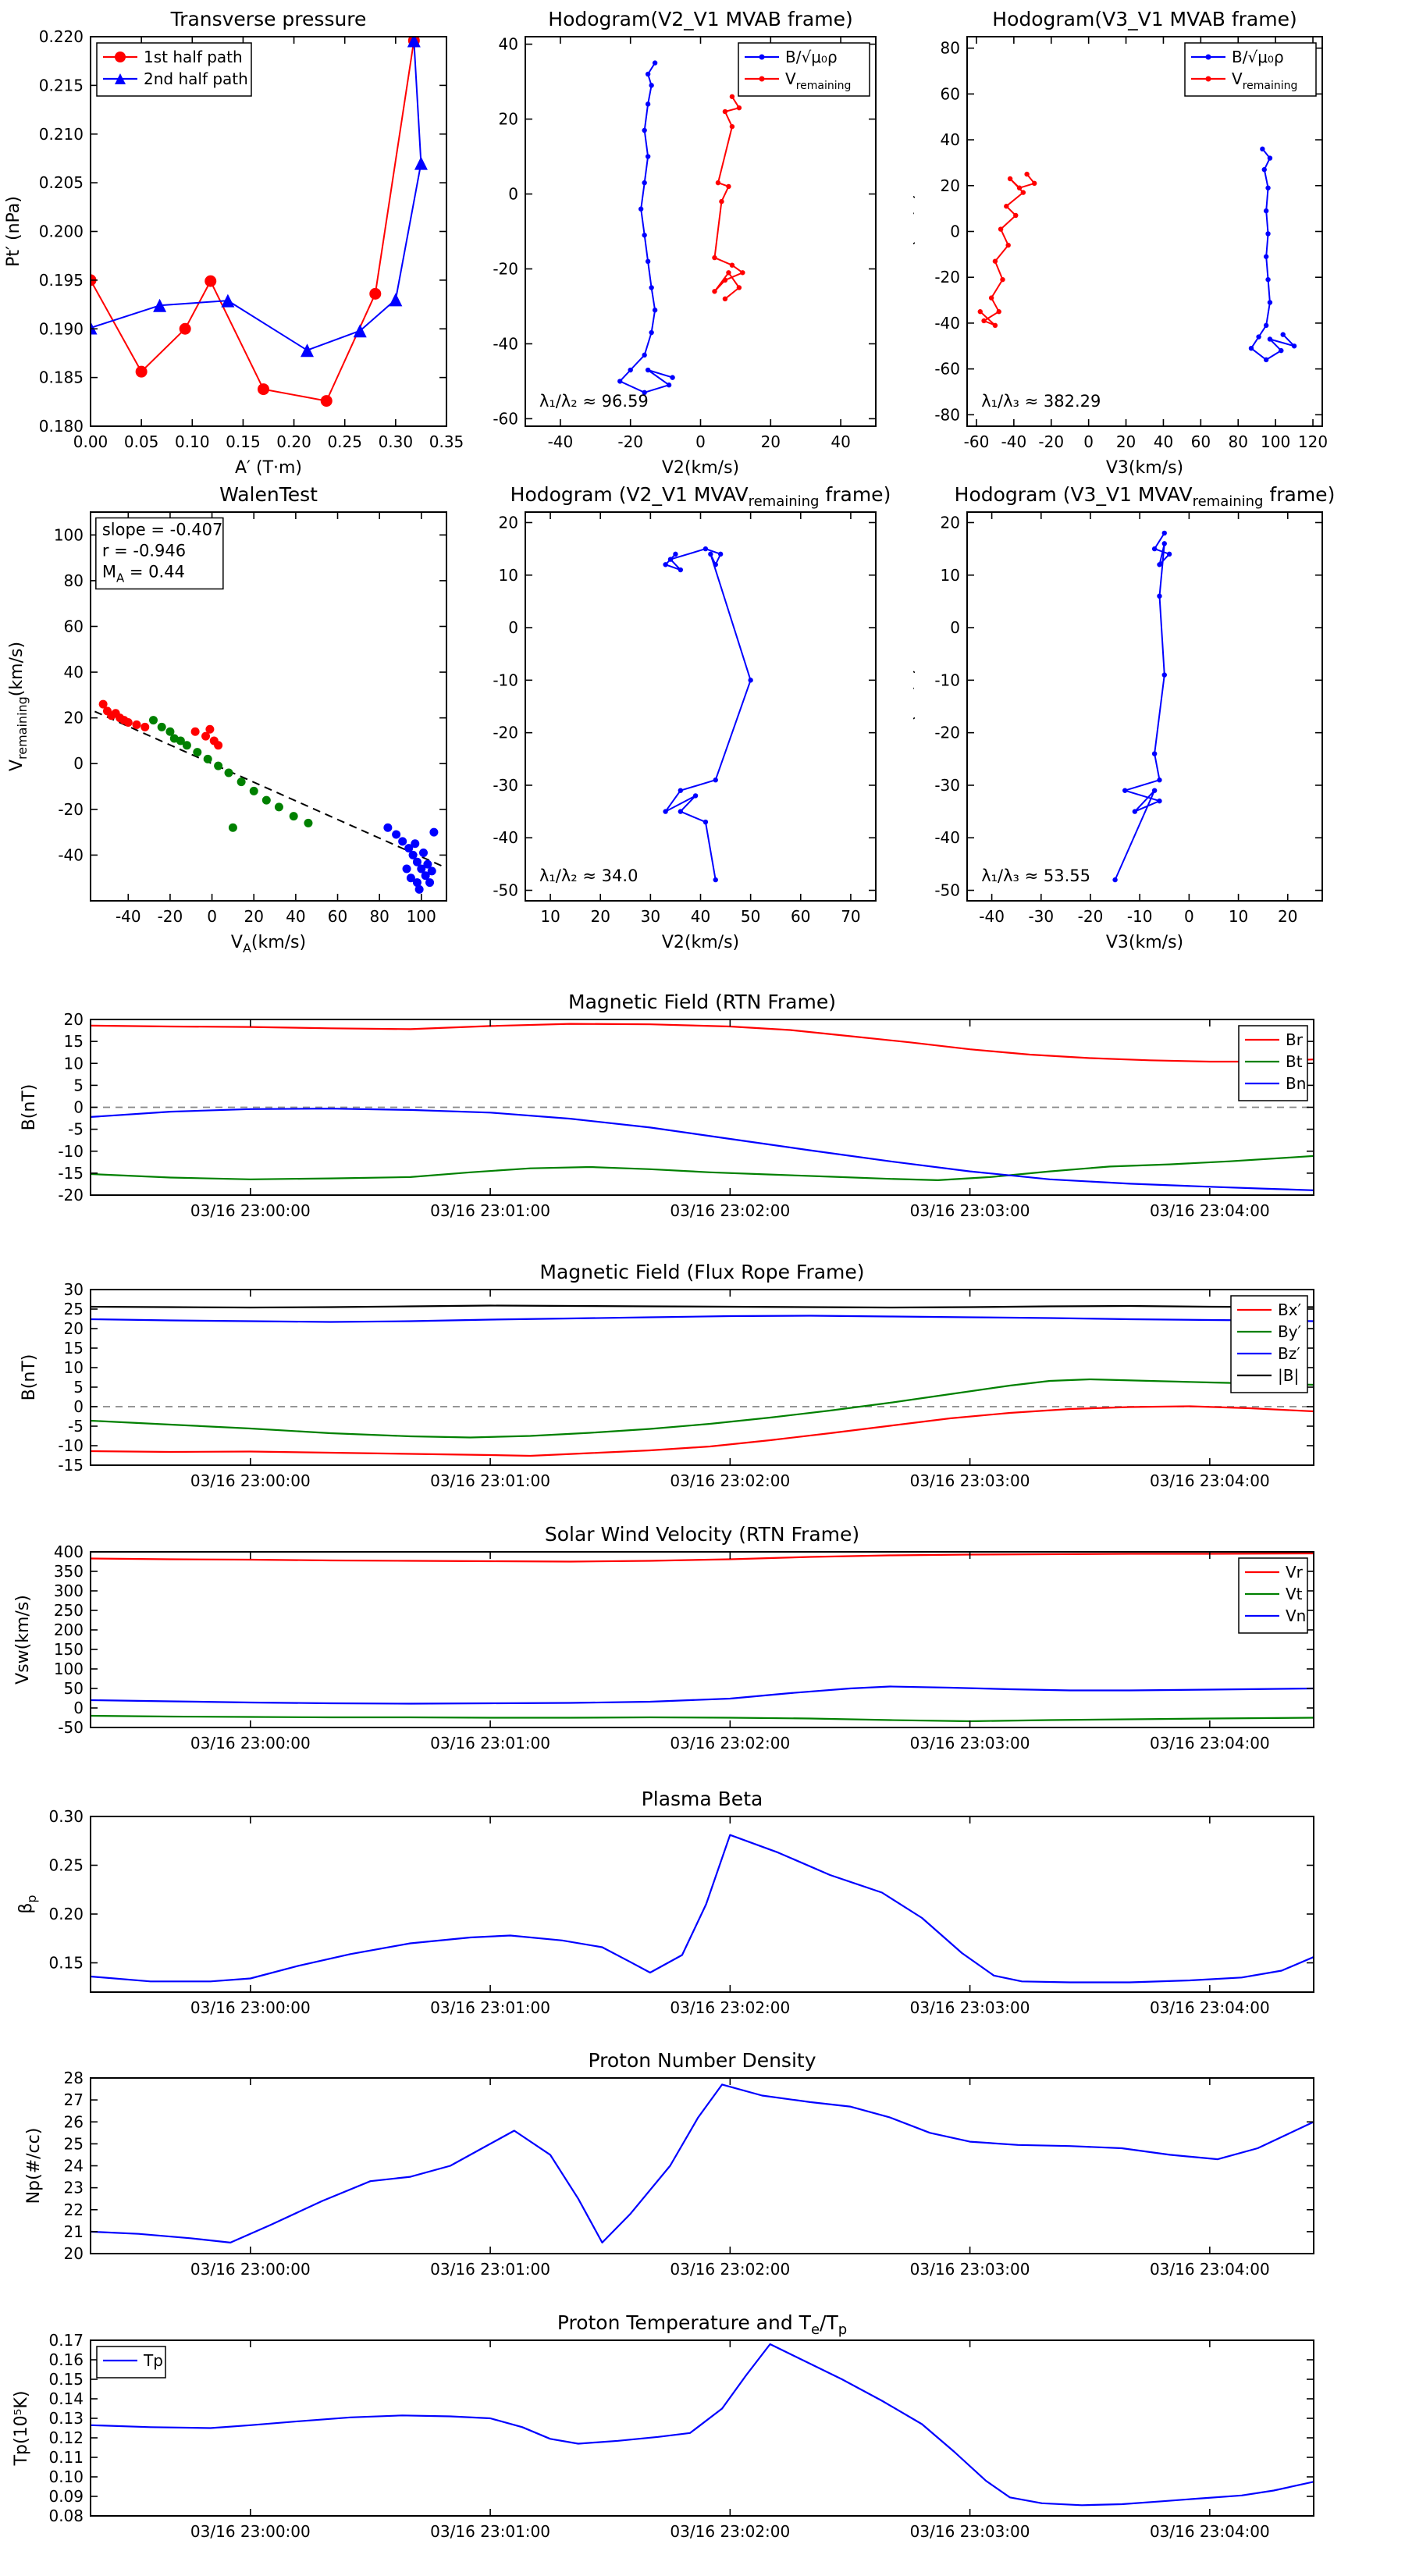 Image resolution: width=1405 pixels, height=2576 pixels. What do you see at coordinates (850, 916) in the screenshot?
I see `svg-text: 70` at bounding box center [850, 916].